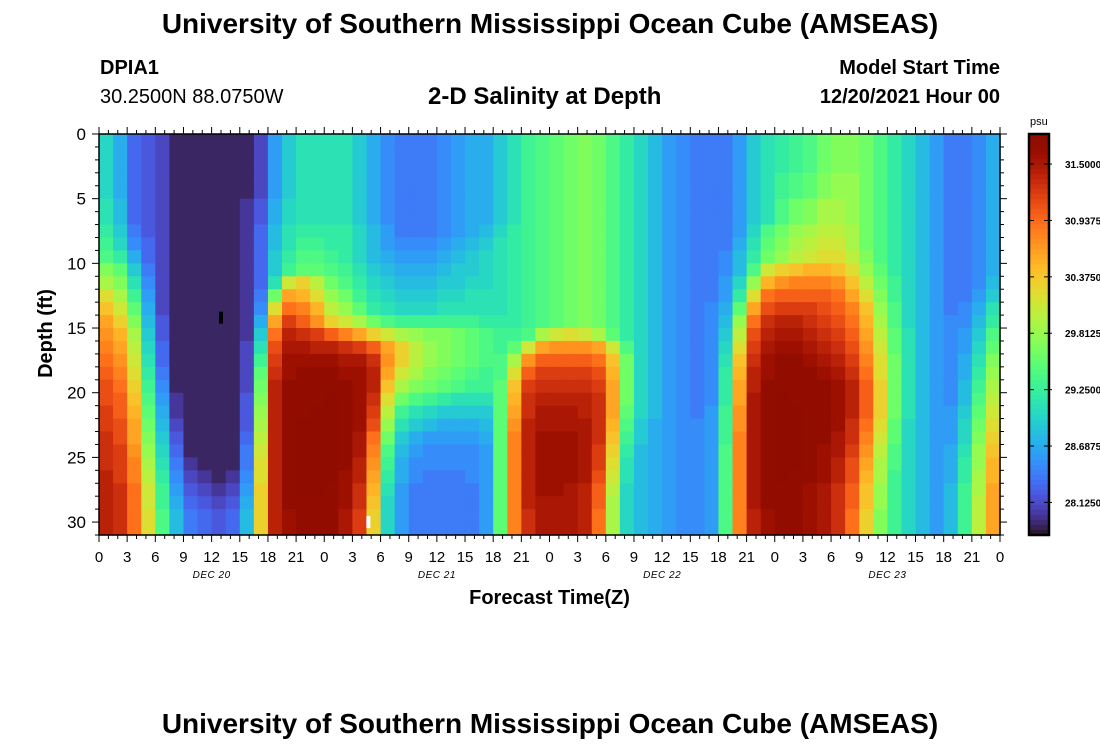  Describe the element at coordinates (76, 263) in the screenshot. I see `y-tick-label: 10` at that location.